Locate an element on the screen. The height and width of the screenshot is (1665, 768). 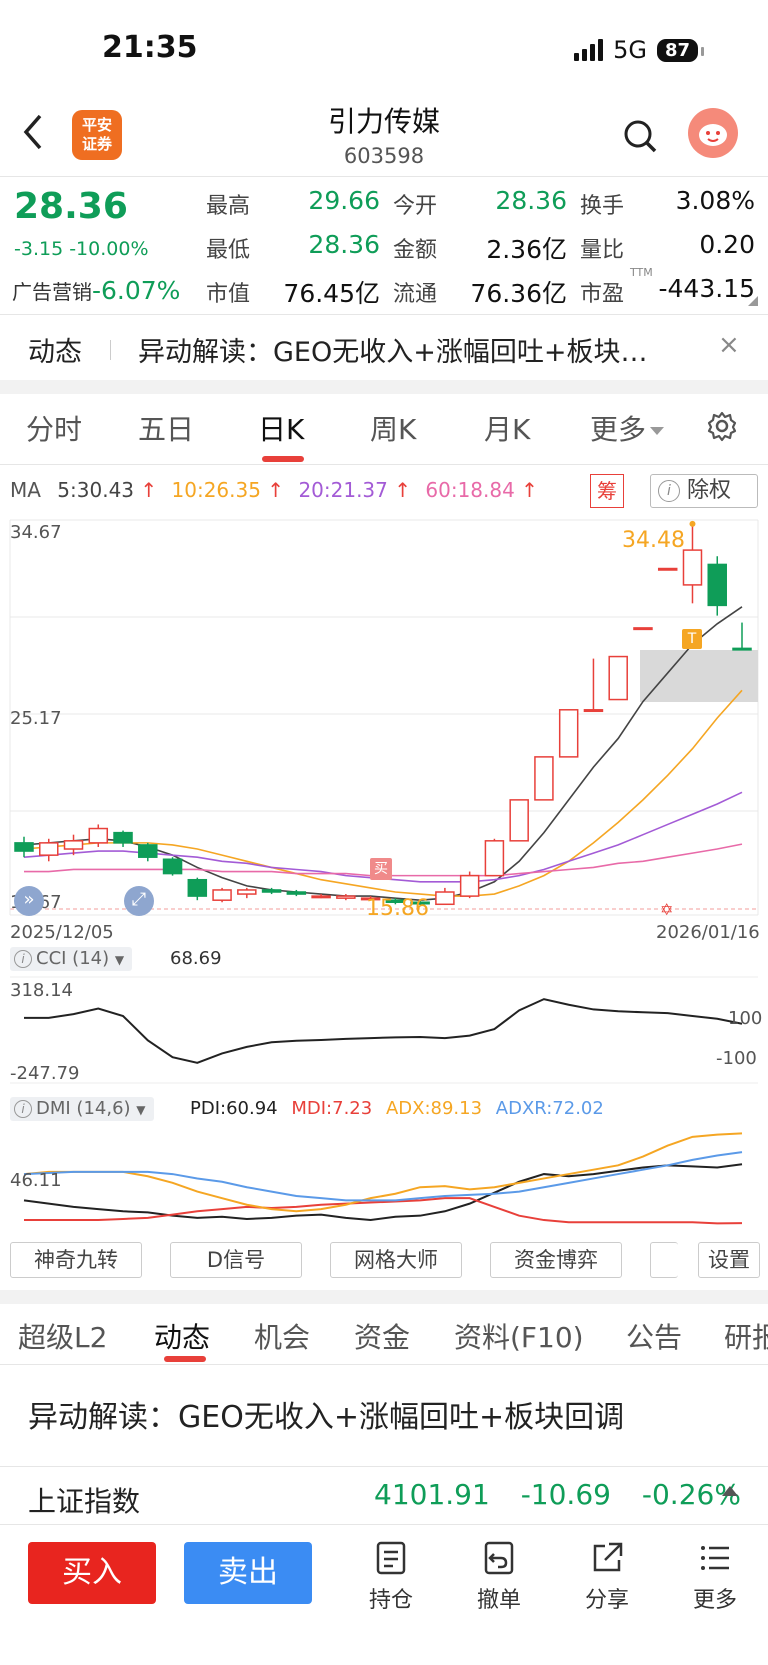
y-axis-mid: 25.17 is located at coordinates (36, 718).